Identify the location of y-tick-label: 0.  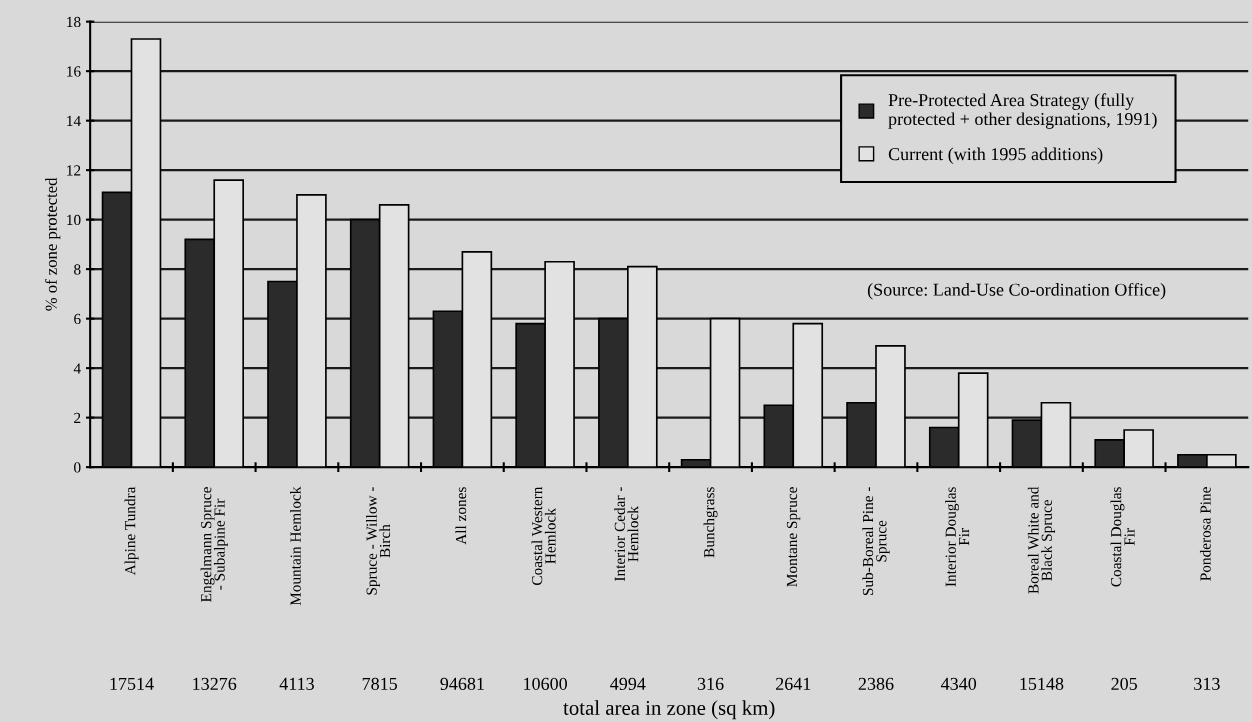
(77, 467).